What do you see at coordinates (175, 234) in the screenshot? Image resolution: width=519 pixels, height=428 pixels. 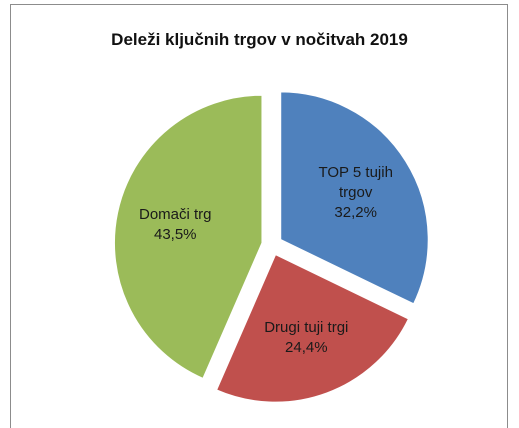 I see `slice-value: 43,5%` at bounding box center [175, 234].